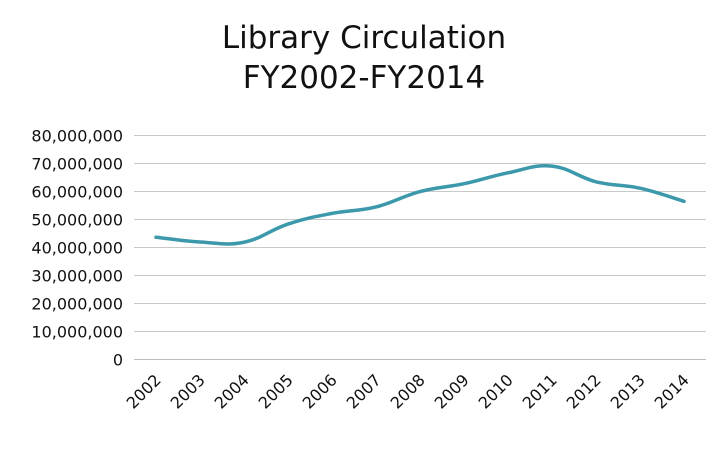 The width and height of the screenshot is (728, 452). Describe the element at coordinates (118, 360) in the screenshot. I see `y-tick-label: 0` at that location.